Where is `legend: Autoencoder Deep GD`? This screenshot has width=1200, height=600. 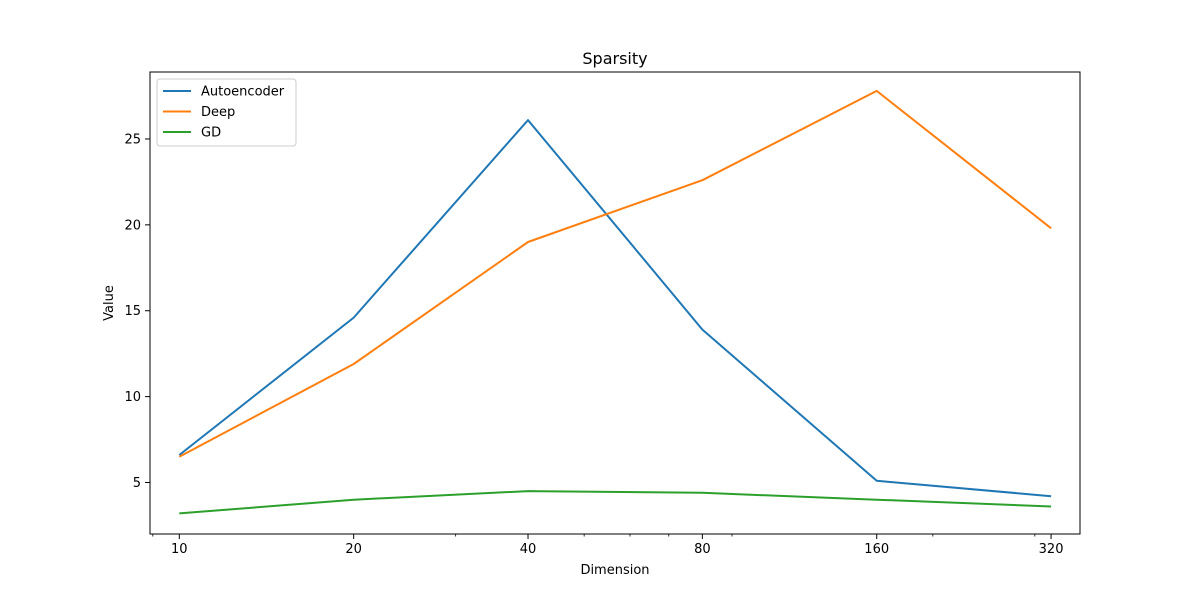 legend: Autoencoder Deep GD is located at coordinates (226, 112).